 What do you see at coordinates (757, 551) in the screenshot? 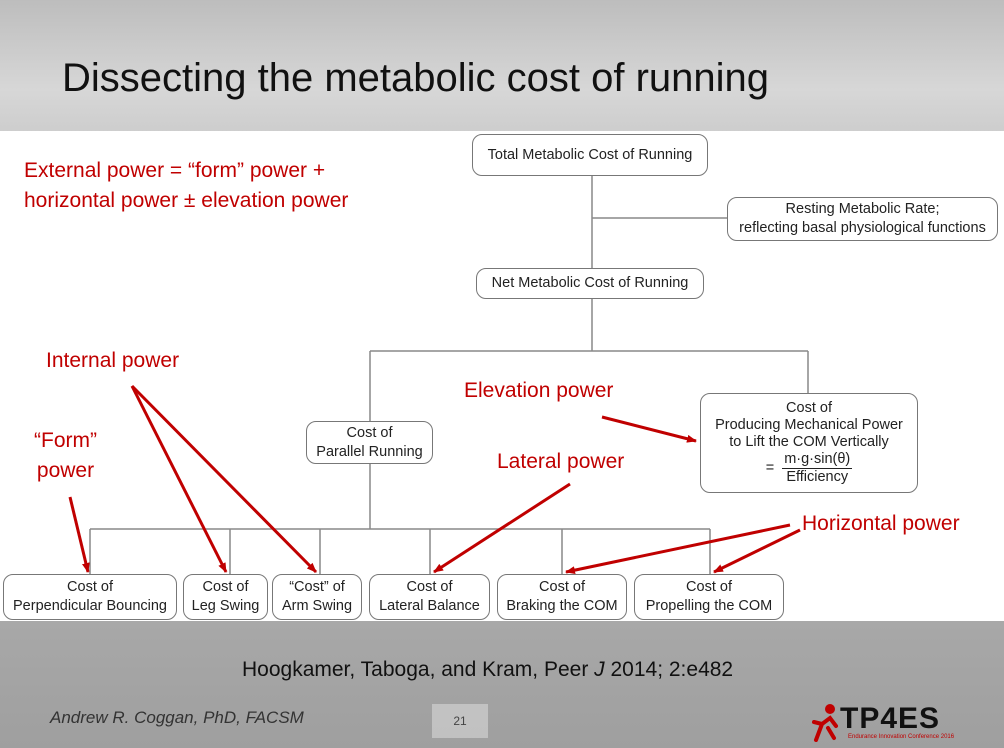
I see `arrow-horizontal-propelling` at bounding box center [757, 551].